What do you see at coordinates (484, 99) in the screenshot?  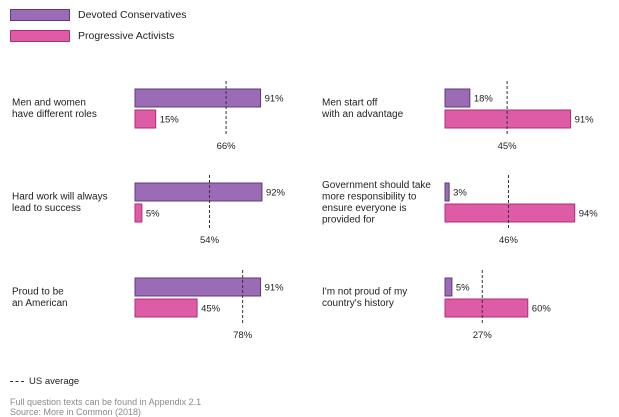 I see `bar-value-label: 18%` at bounding box center [484, 99].